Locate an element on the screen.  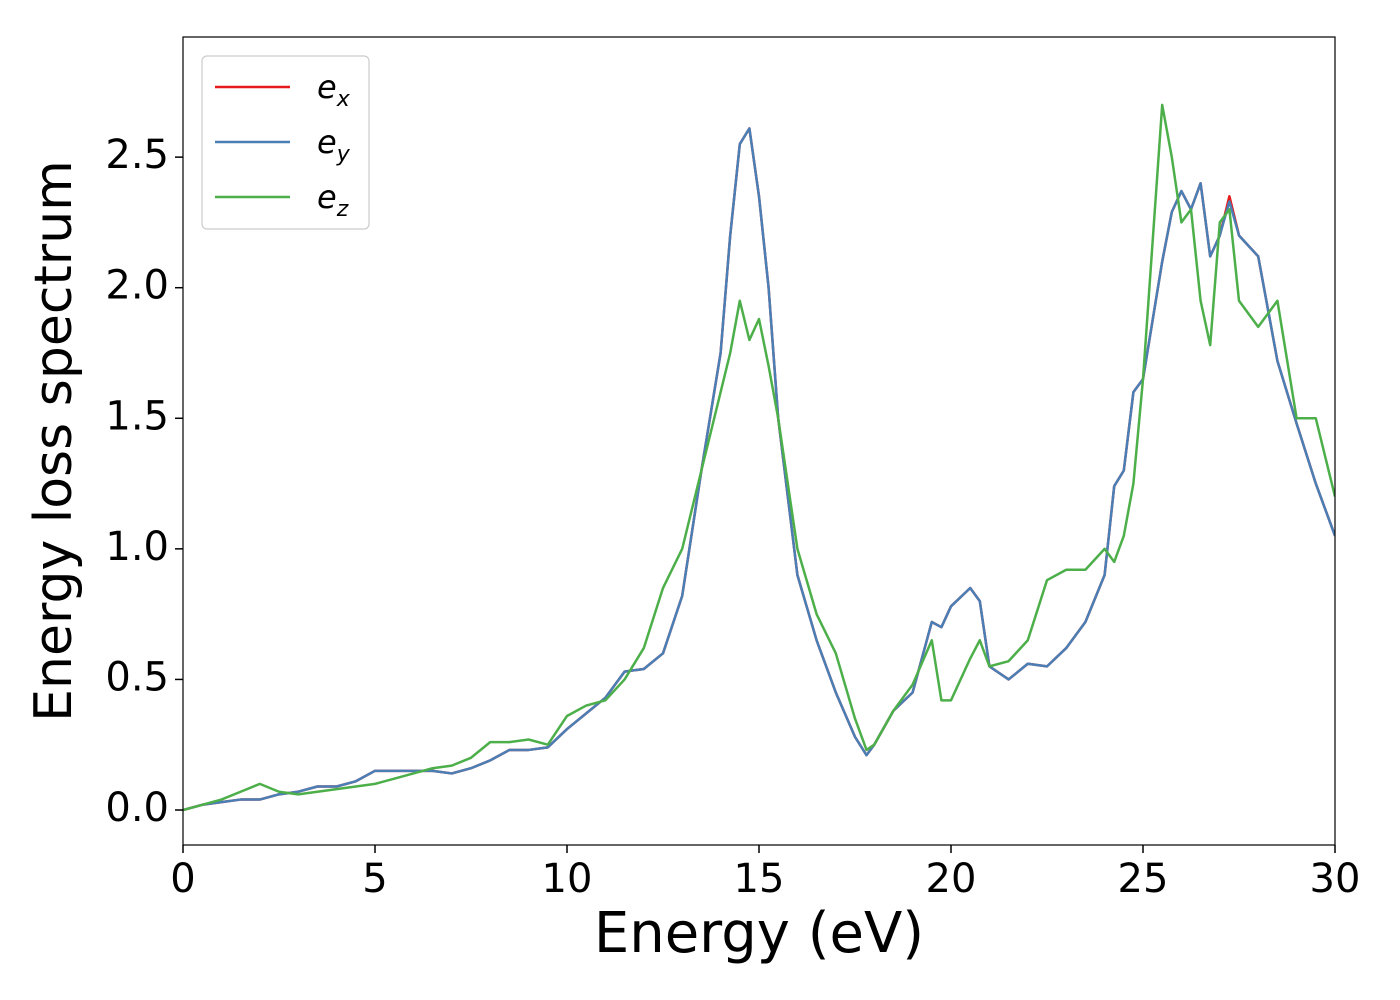
y-tick-label: 0.0 is located at coordinates (137, 808).